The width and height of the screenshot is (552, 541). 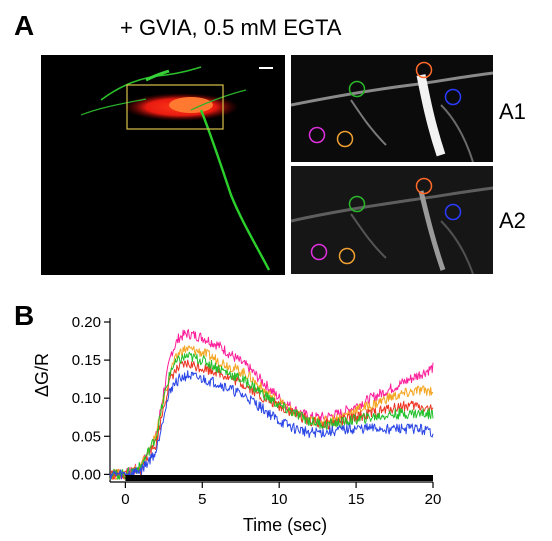 What do you see at coordinates (86, 398) in the screenshot?
I see `y-tick-label: 0.10` at bounding box center [86, 398].